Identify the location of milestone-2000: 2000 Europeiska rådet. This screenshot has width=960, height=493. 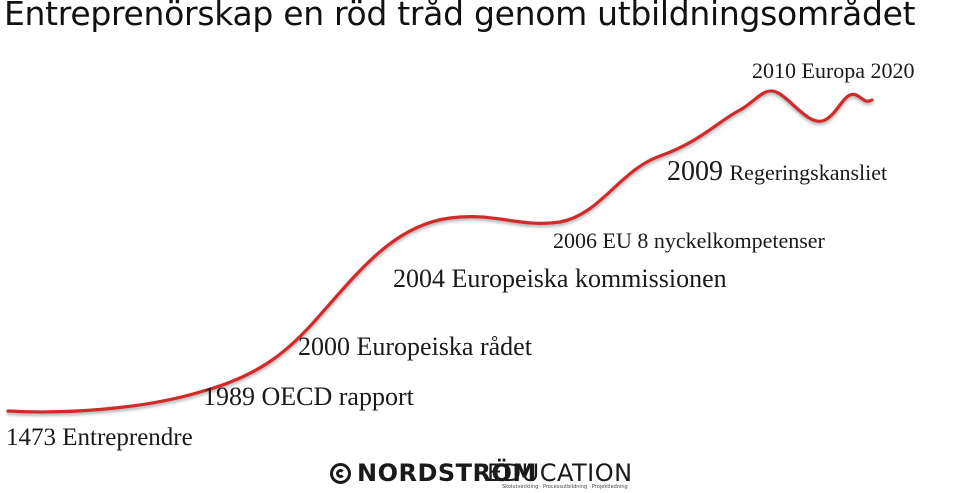
(415, 346).